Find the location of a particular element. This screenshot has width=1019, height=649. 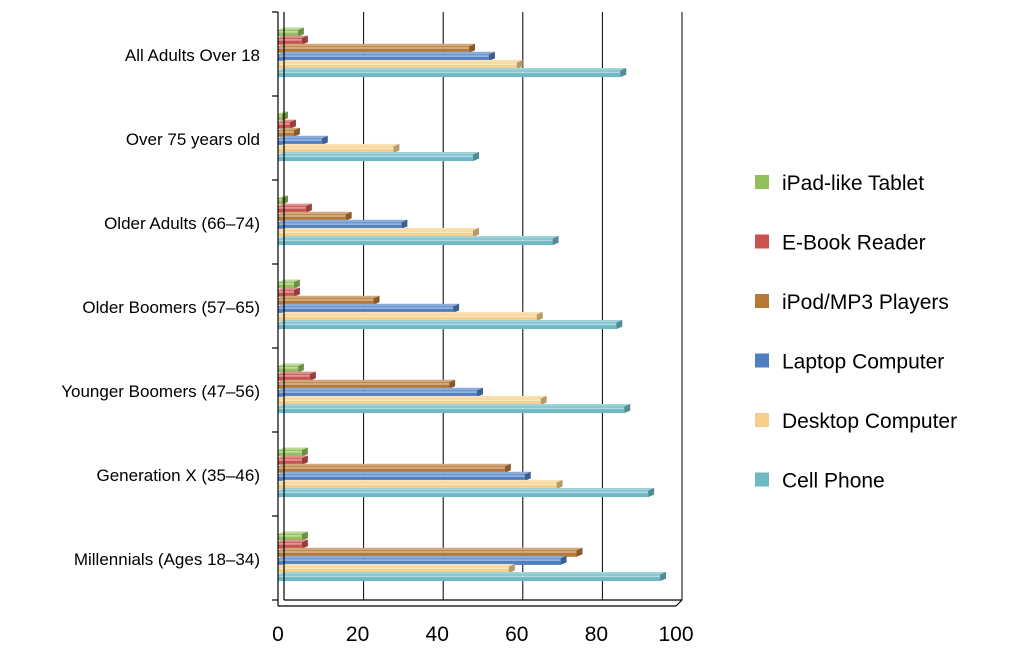

category-label: Younger Boomers (47–56) is located at coordinates (160, 391).